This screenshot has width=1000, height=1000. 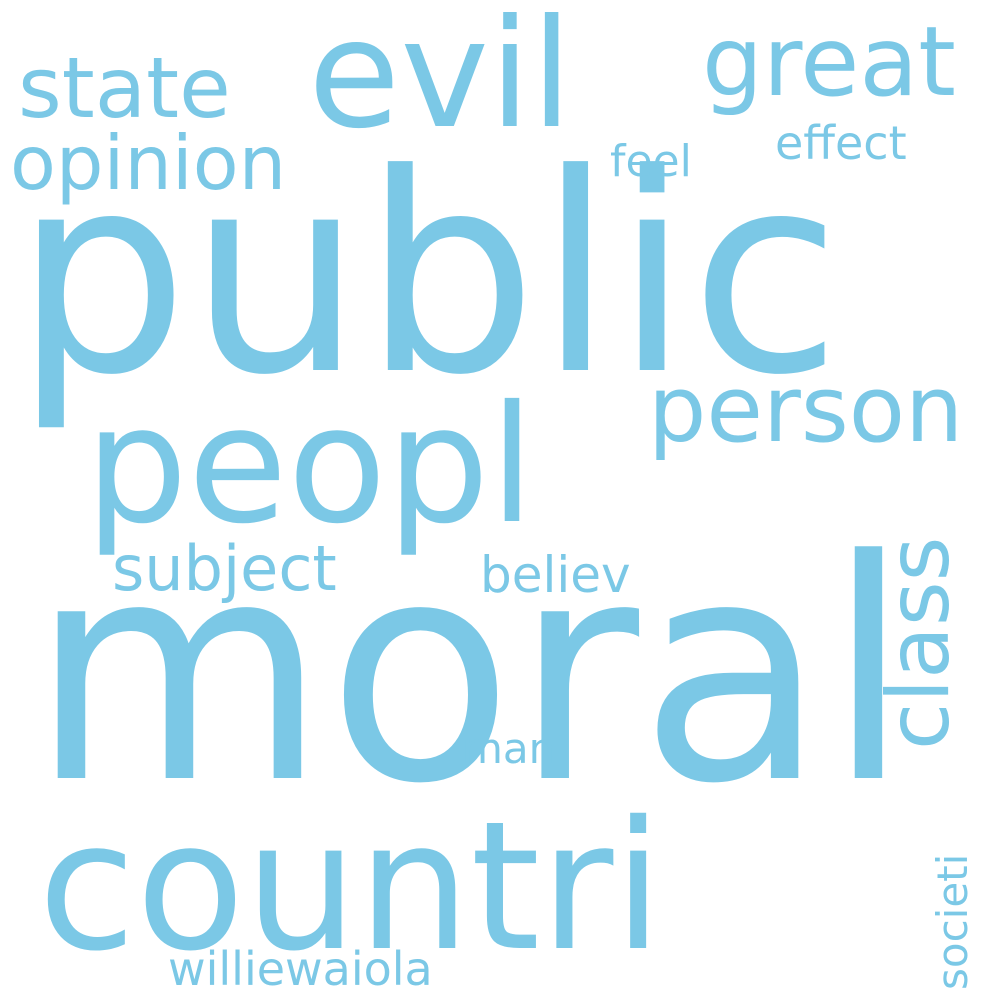 I want to click on word-person: person, so click(x=806, y=409).